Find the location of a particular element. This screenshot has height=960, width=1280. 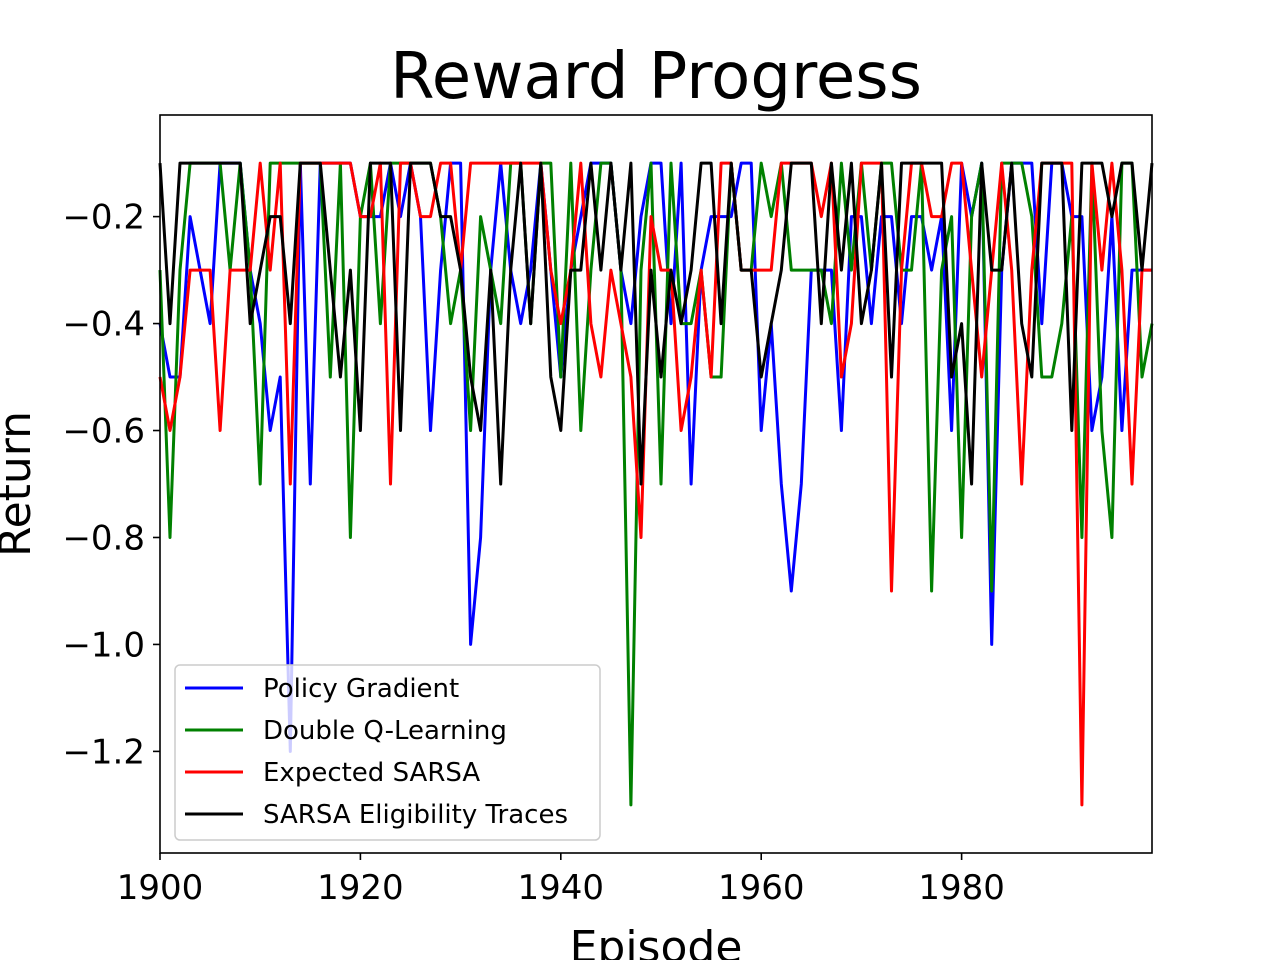

y-tick-label: −0.8 is located at coordinates (103, 538).